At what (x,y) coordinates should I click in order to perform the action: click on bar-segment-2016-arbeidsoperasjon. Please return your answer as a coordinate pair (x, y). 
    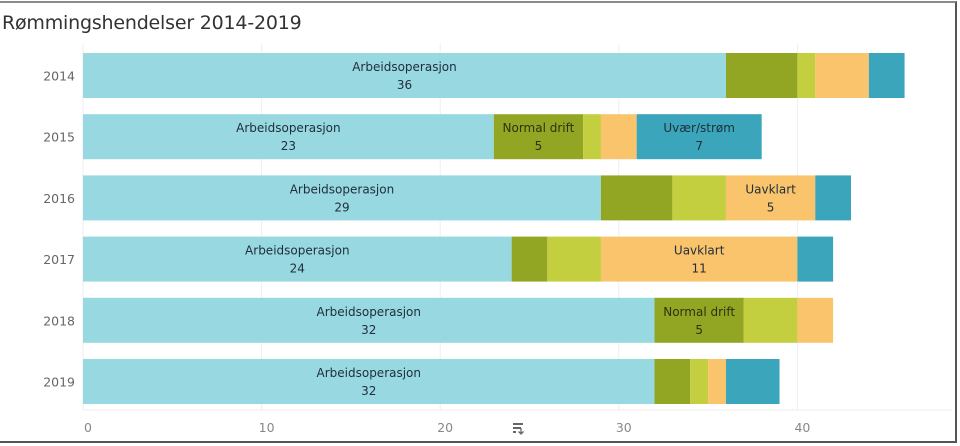
    Looking at the image, I should click on (342, 198).